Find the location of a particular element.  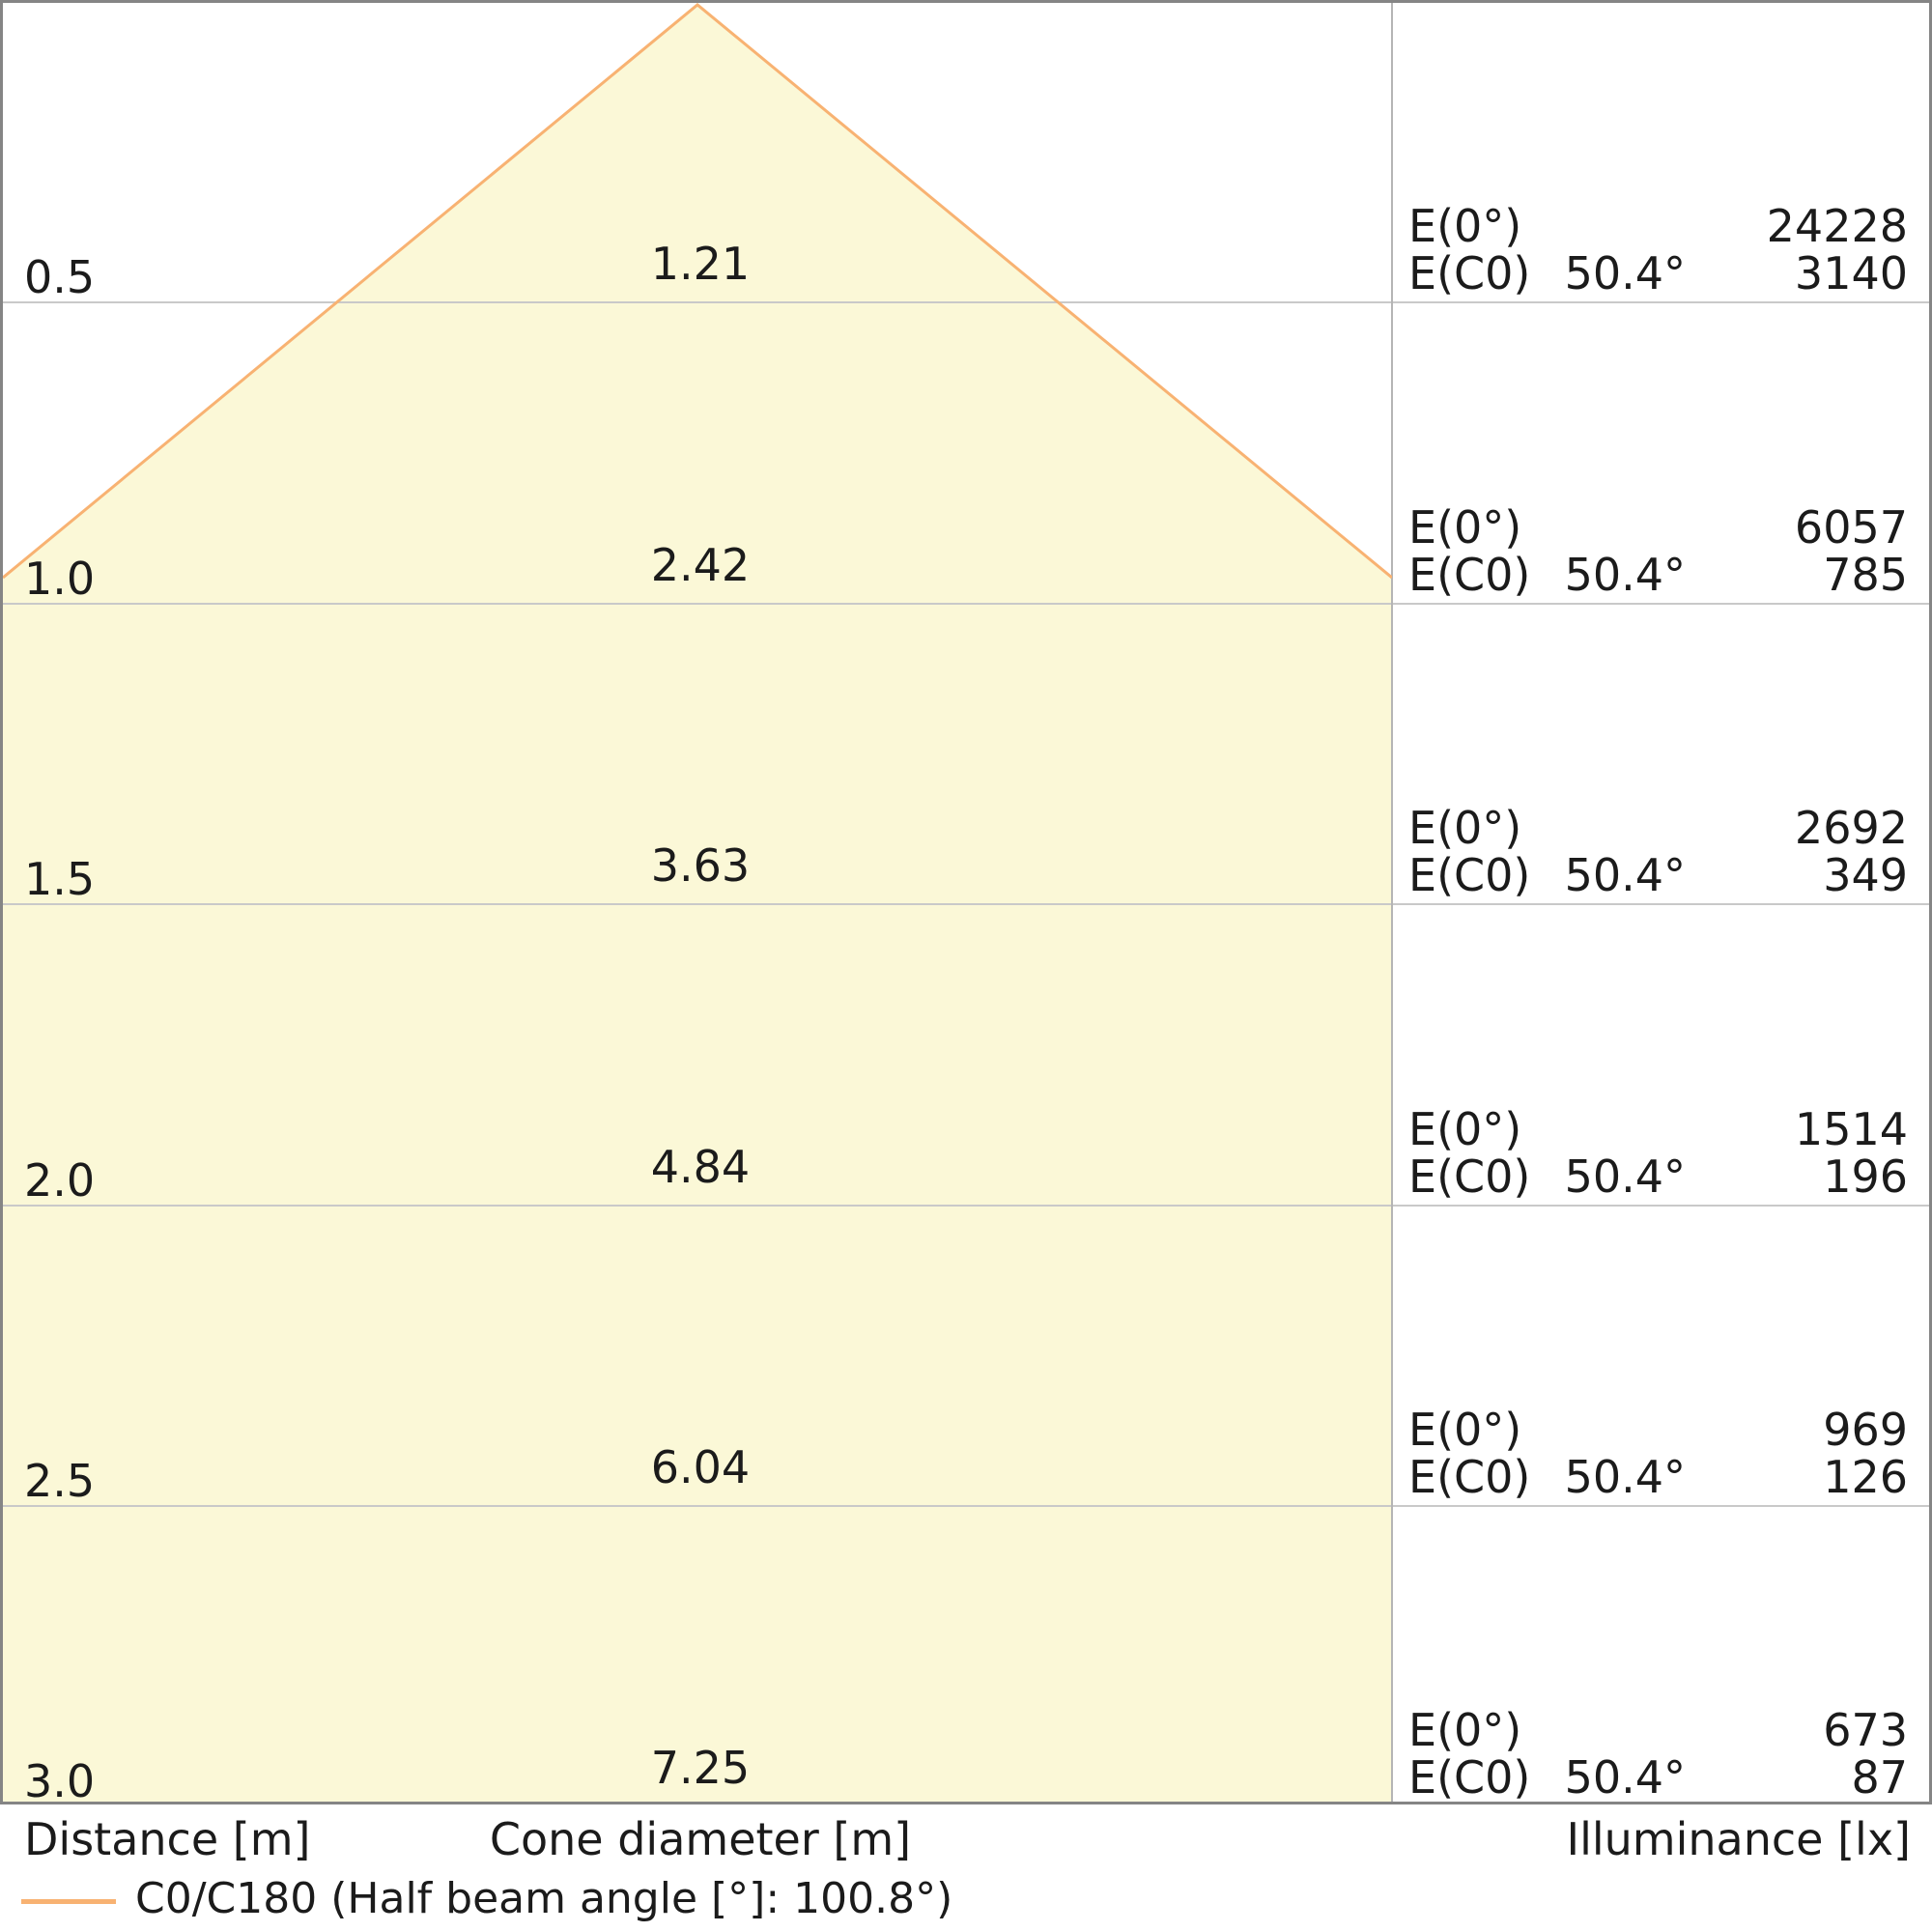

distance-label: 1.5 is located at coordinates (60, 879).